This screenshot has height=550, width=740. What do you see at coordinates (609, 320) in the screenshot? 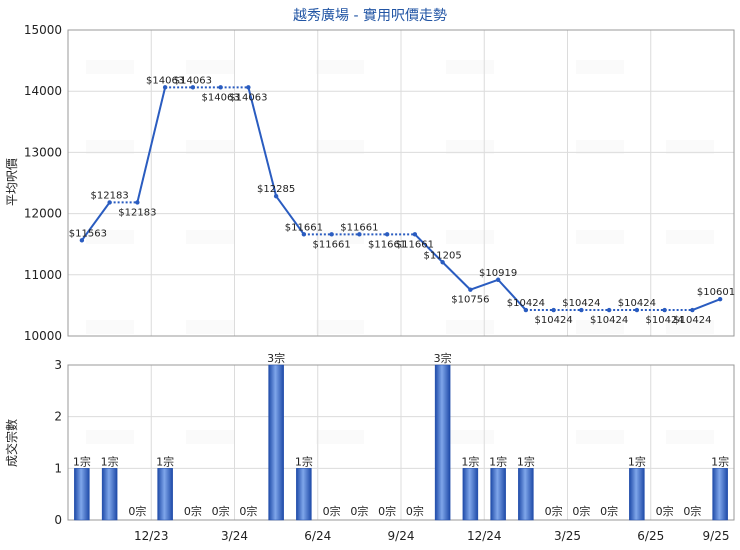
I see `price-label-19: $10424` at bounding box center [609, 320].